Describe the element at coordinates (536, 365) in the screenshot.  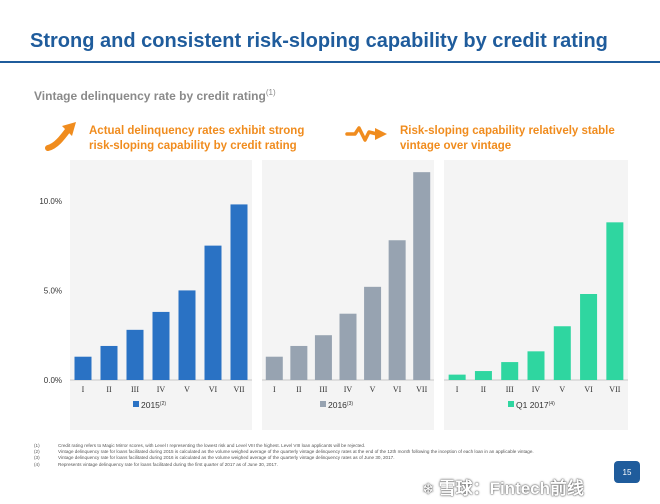
I see `bar-q1-2017-iv` at that location.